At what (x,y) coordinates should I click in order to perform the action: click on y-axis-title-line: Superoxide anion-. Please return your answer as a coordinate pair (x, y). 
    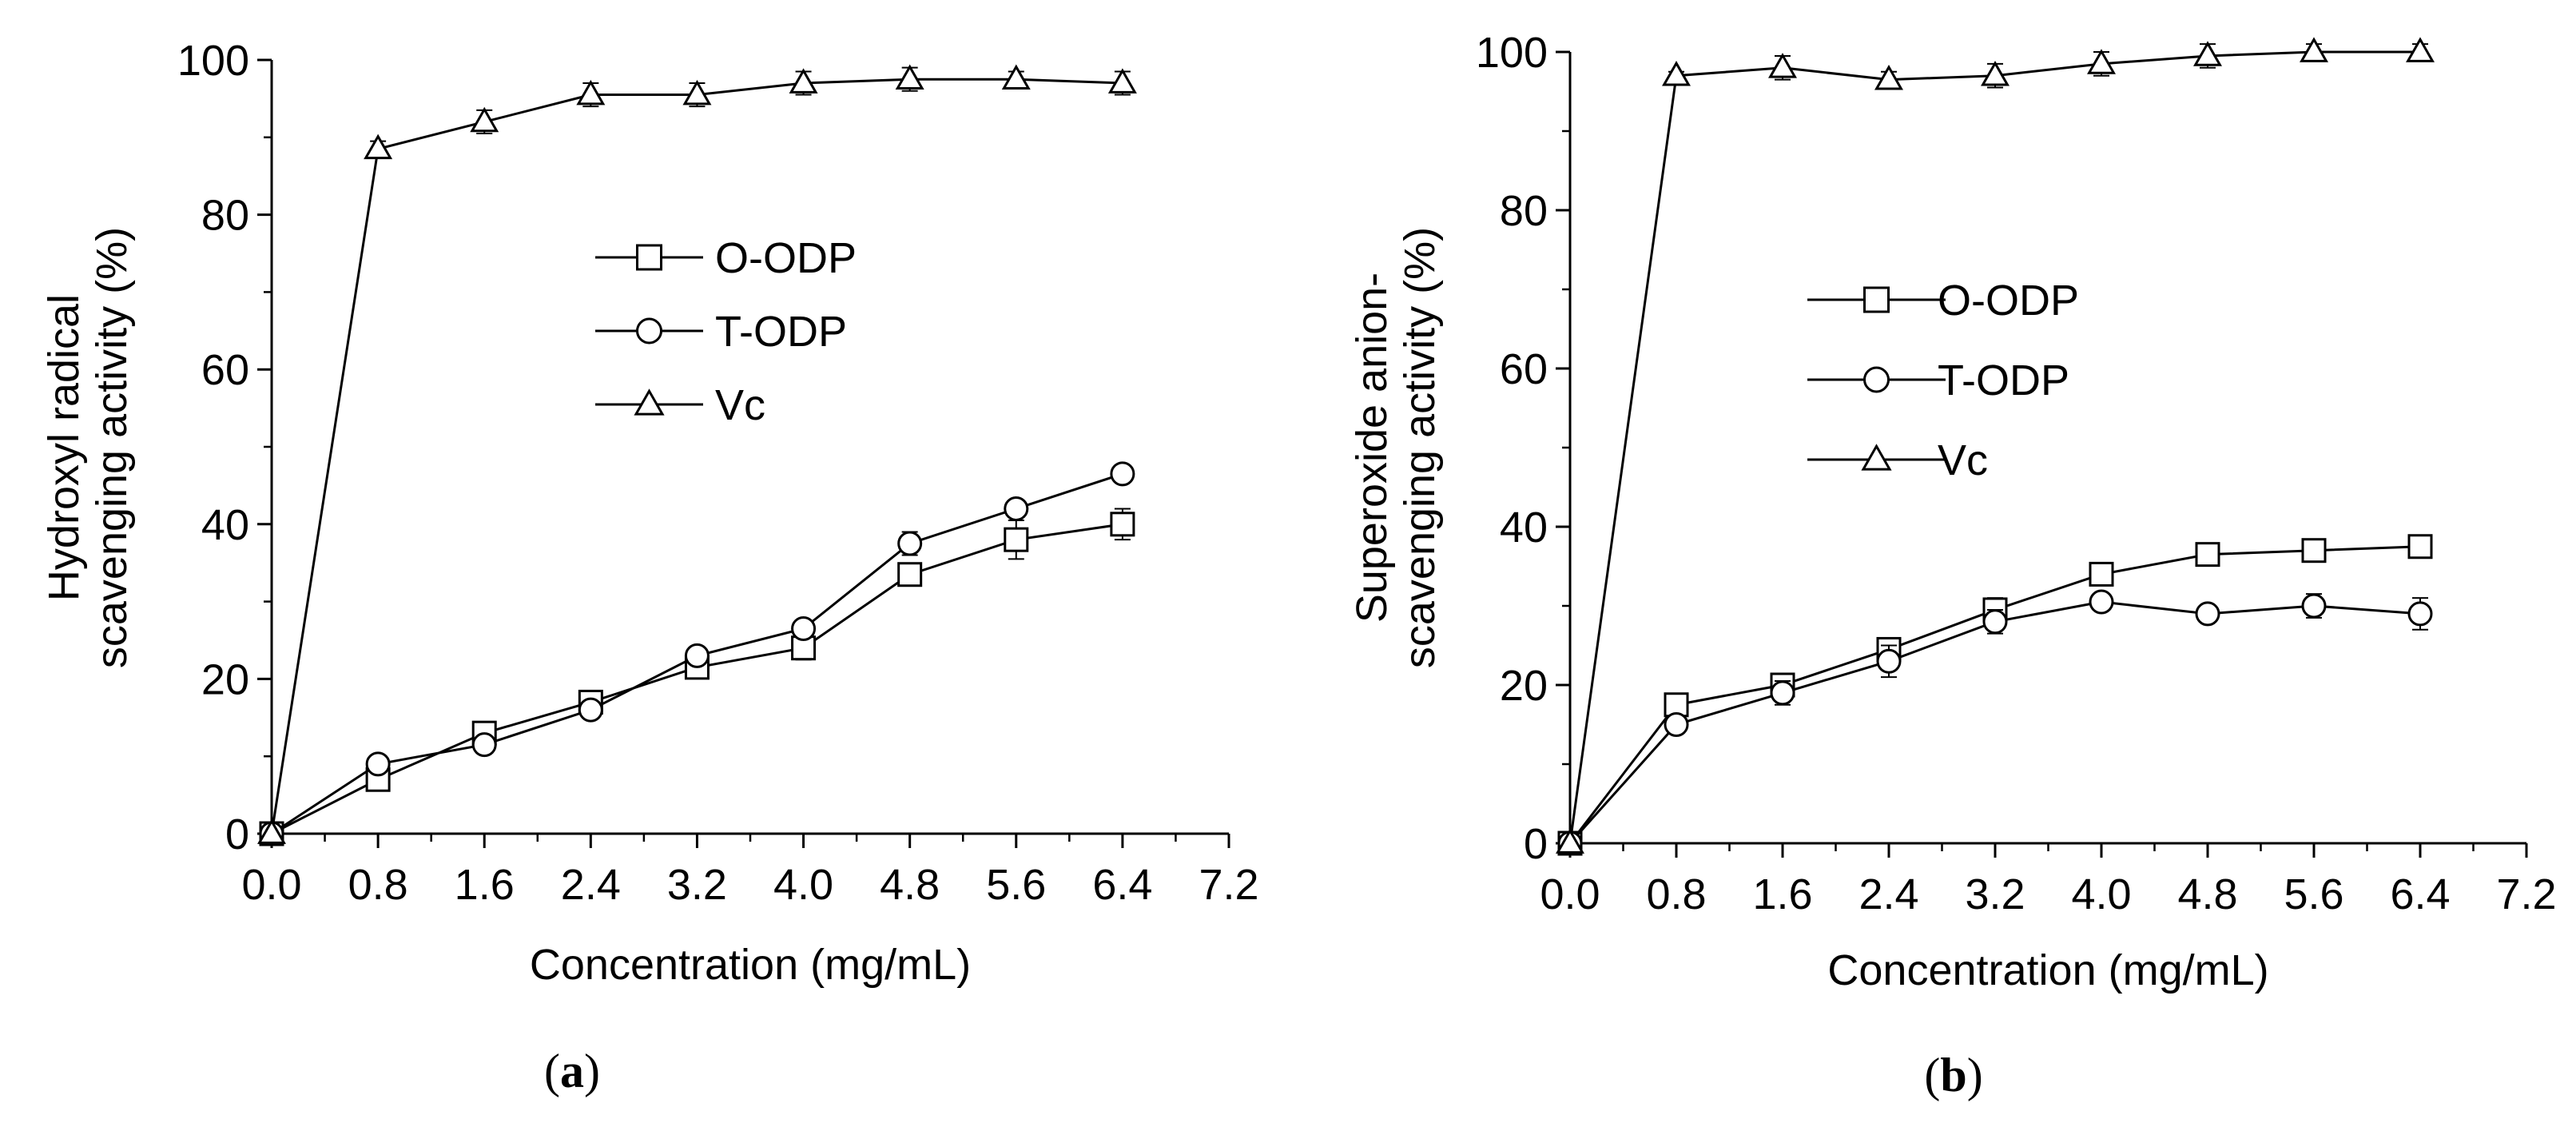
    Looking at the image, I should click on (1372, 448).